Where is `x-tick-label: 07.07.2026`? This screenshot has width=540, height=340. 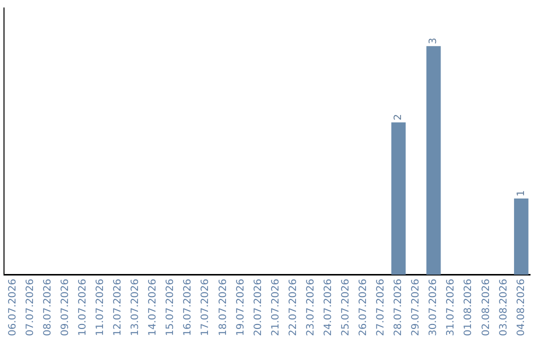
x-tick-label: 07.07.2026 is located at coordinates (30, 307).